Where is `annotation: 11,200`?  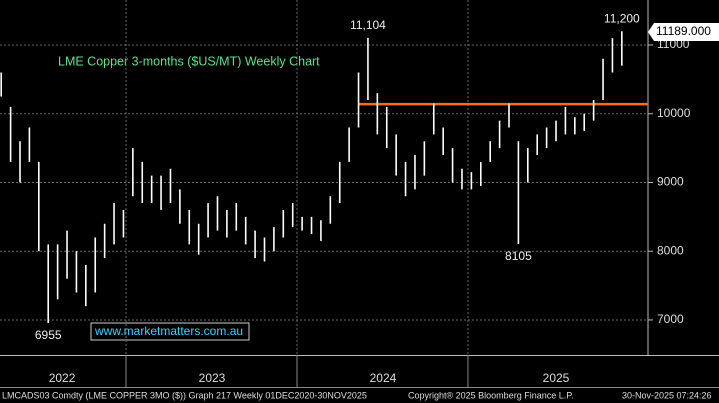 annotation: 11,200 is located at coordinates (622, 18).